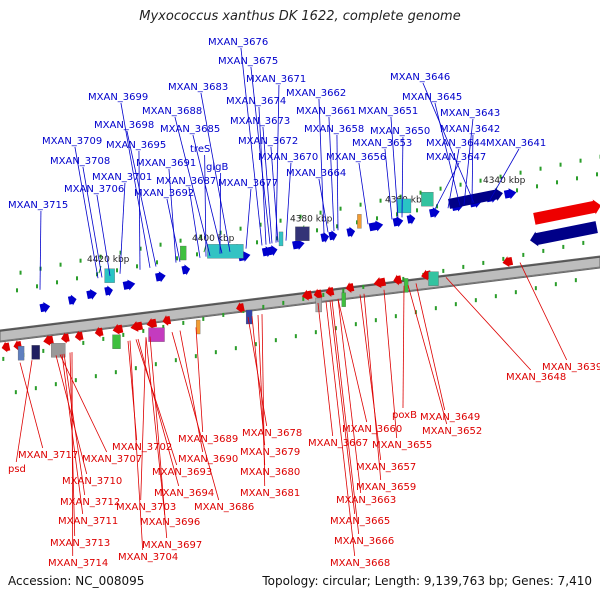 The image size is (600, 600). Describe the element at coordinates (92, 481) in the screenshot. I see `gene-label: MXAN_3710` at that location.